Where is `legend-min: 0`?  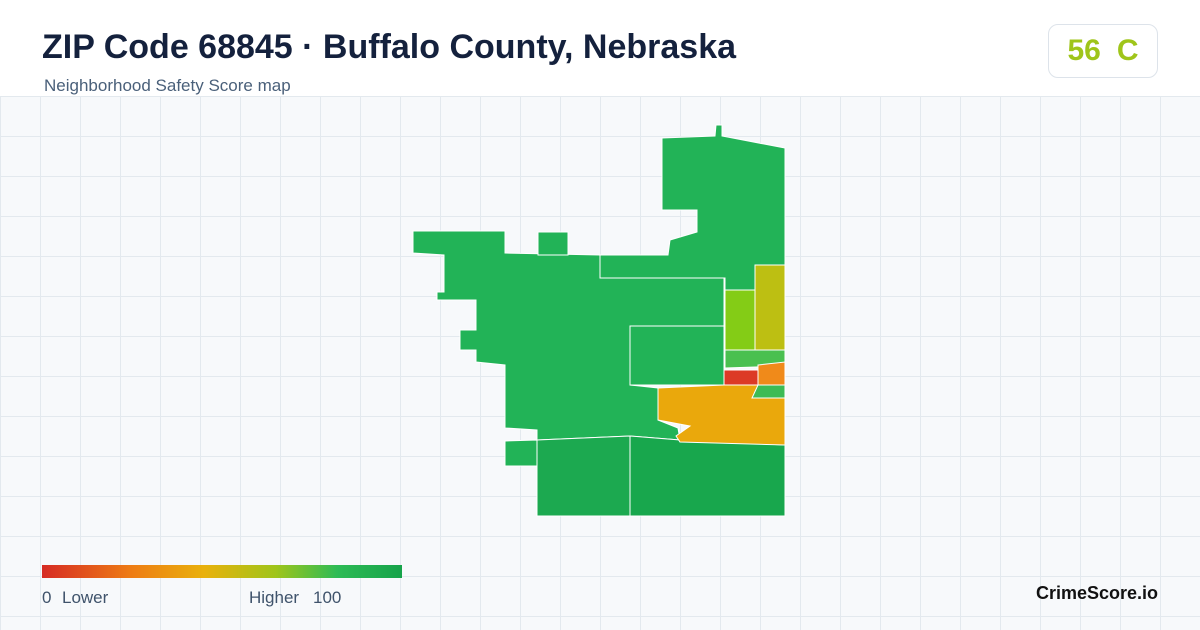
legend-min: 0 is located at coordinates (47, 597).